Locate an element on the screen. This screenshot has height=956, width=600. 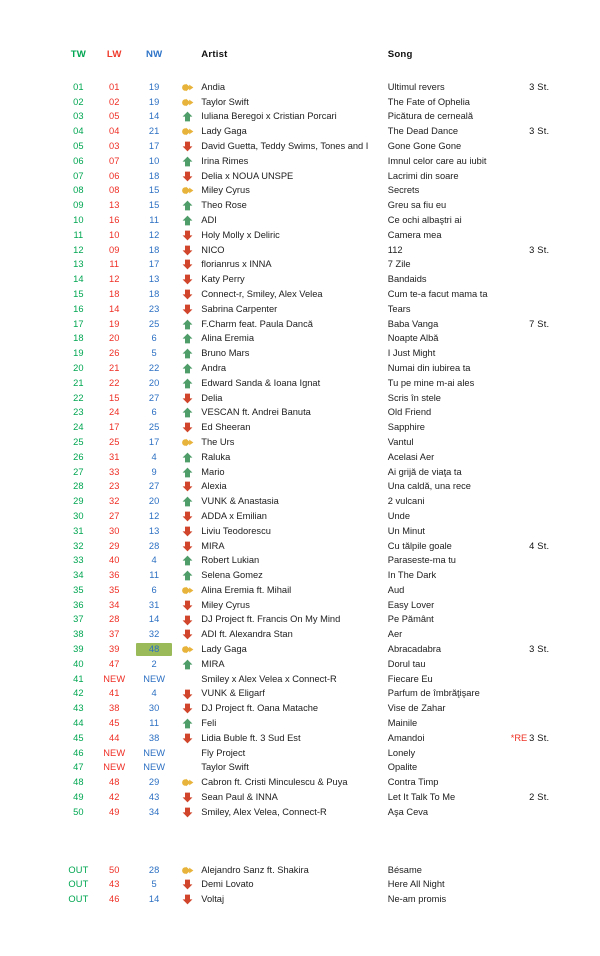
table-row: 09 13 15 Theo Rose Greu sa fiu eu is located at coordinates (312, 205).